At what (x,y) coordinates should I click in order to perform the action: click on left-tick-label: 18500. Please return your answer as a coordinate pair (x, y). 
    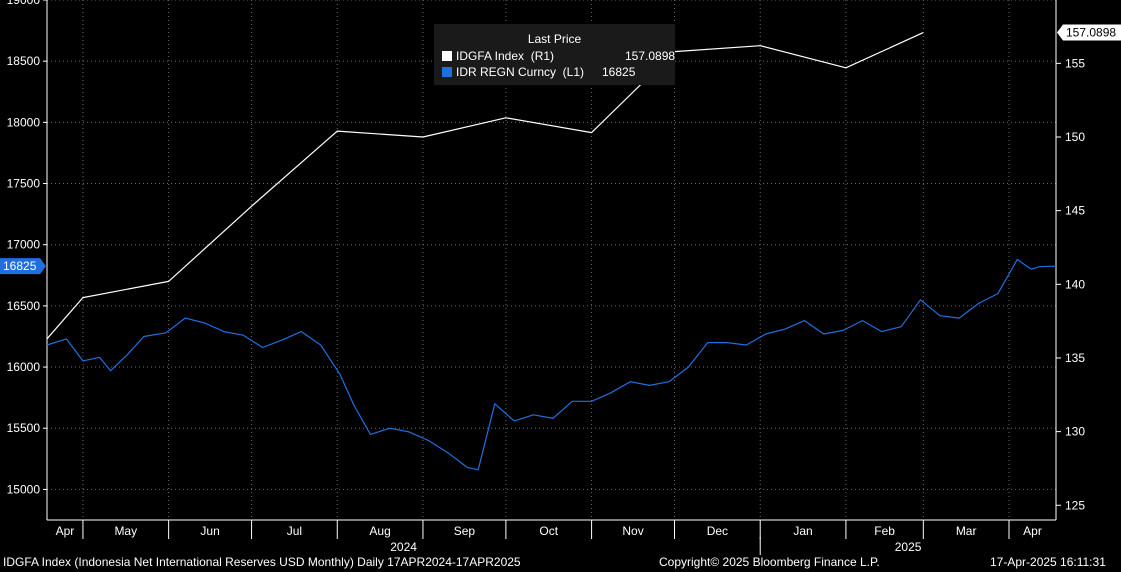
    Looking at the image, I should click on (24, 61).